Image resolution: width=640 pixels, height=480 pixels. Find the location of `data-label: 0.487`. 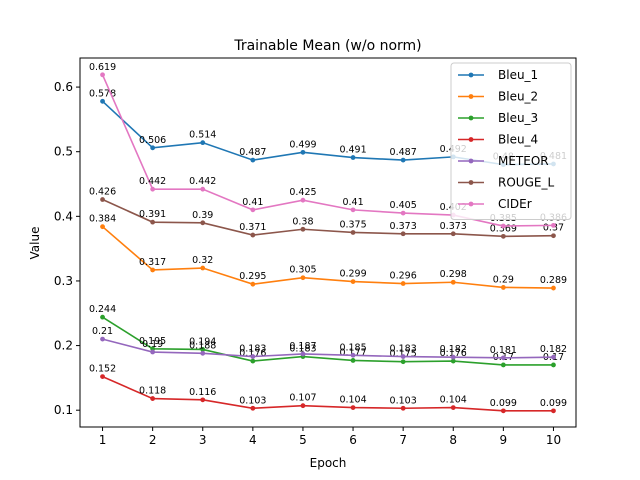

data-label: 0.487 is located at coordinates (252, 152).